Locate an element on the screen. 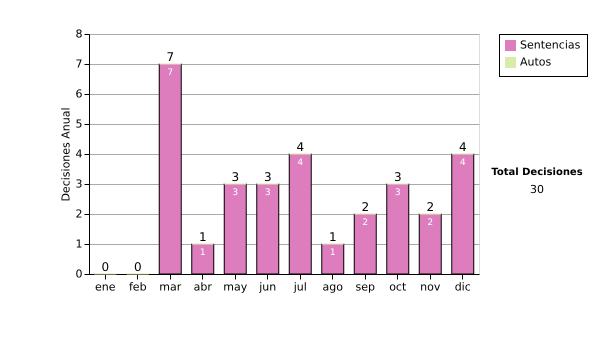 The height and width of the screenshot is (340, 600). x-tick-label: oct is located at coordinates (398, 287).